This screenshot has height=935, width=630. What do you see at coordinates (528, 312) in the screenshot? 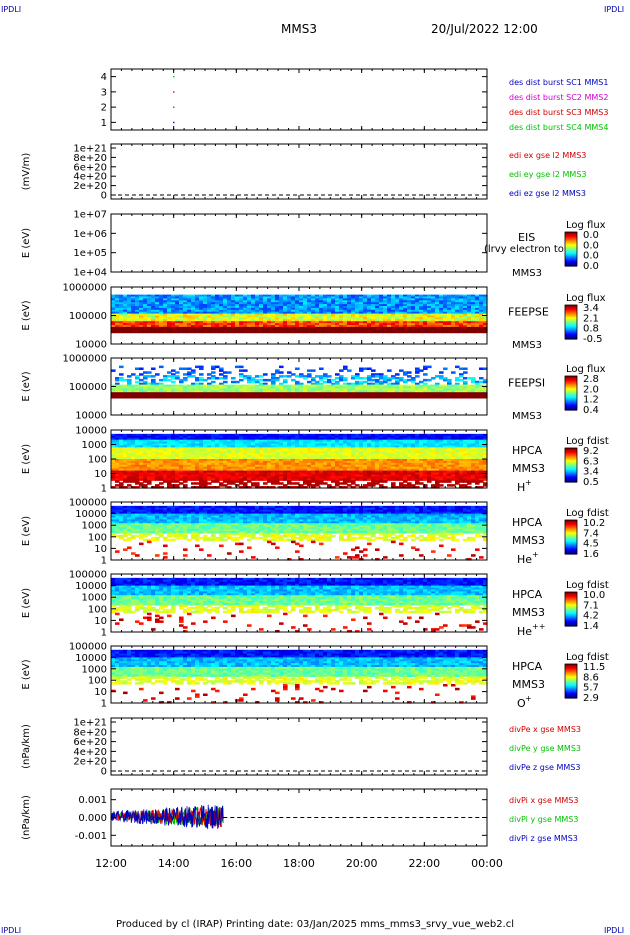
I see `instrument-label: FEEPSE` at bounding box center [528, 312].